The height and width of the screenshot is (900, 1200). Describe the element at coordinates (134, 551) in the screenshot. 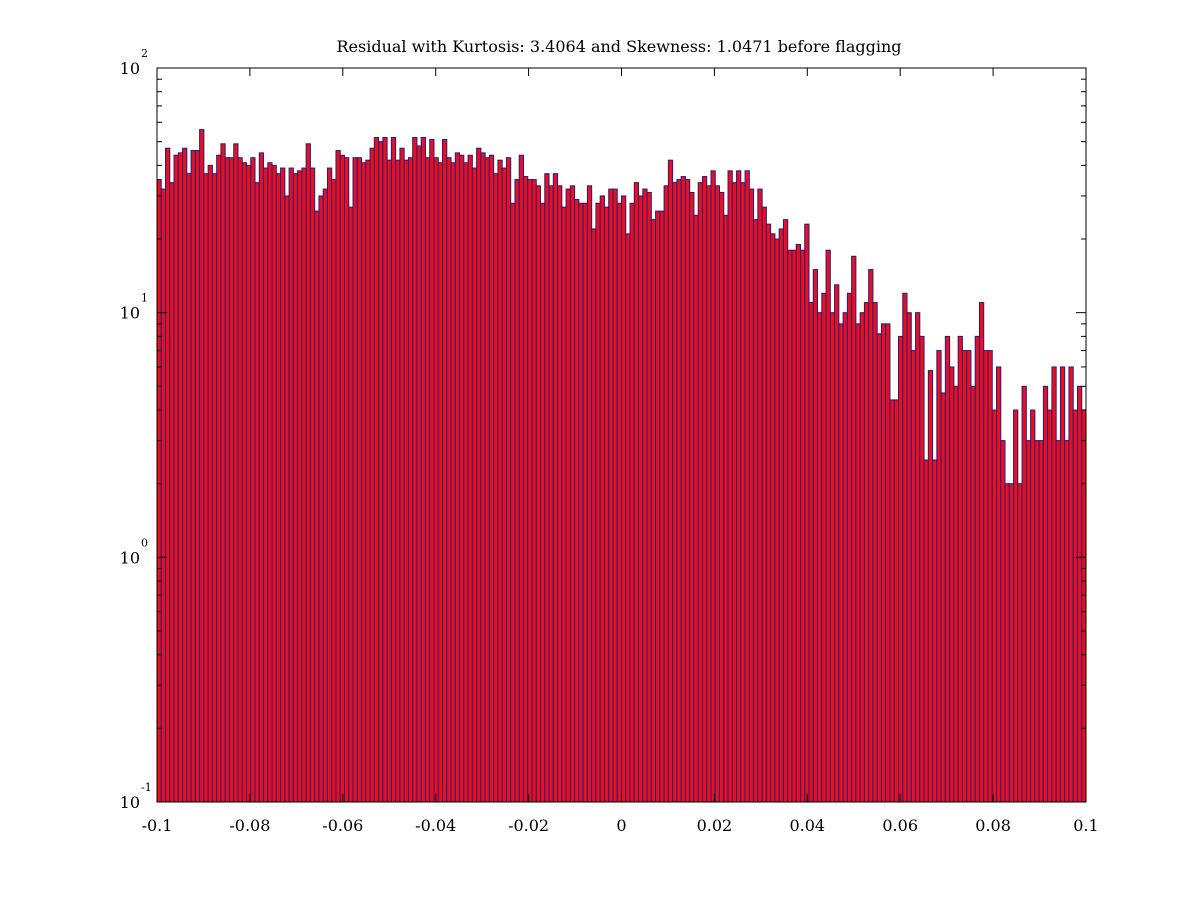

I see `y-tick-label: 100` at that location.